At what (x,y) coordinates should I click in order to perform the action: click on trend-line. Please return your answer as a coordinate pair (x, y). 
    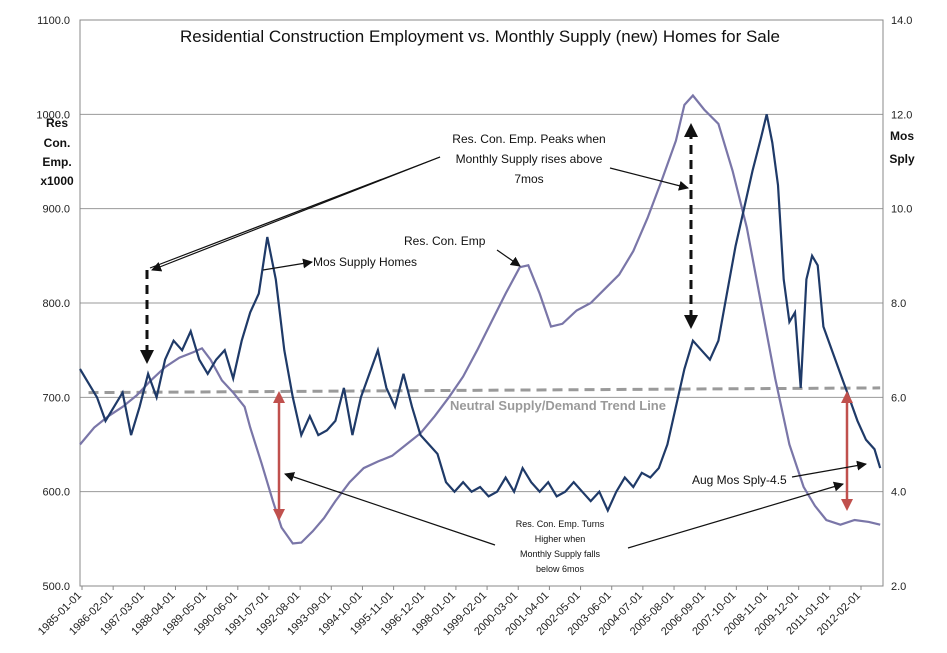
    Looking at the image, I should click on (484, 390).